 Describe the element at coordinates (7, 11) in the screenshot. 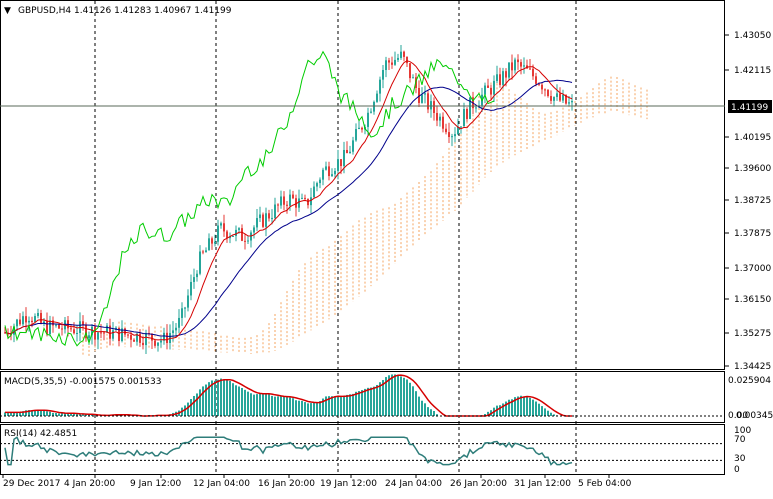

I see `triangle-down-icon: ▼` at that location.